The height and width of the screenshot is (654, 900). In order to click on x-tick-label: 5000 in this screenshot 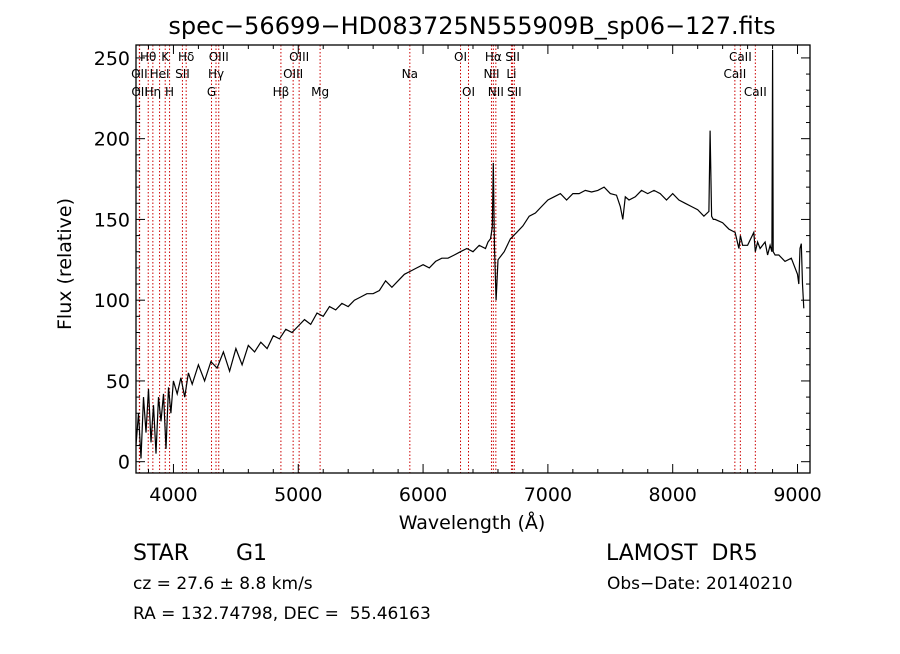, I will do `click(298, 495)`.